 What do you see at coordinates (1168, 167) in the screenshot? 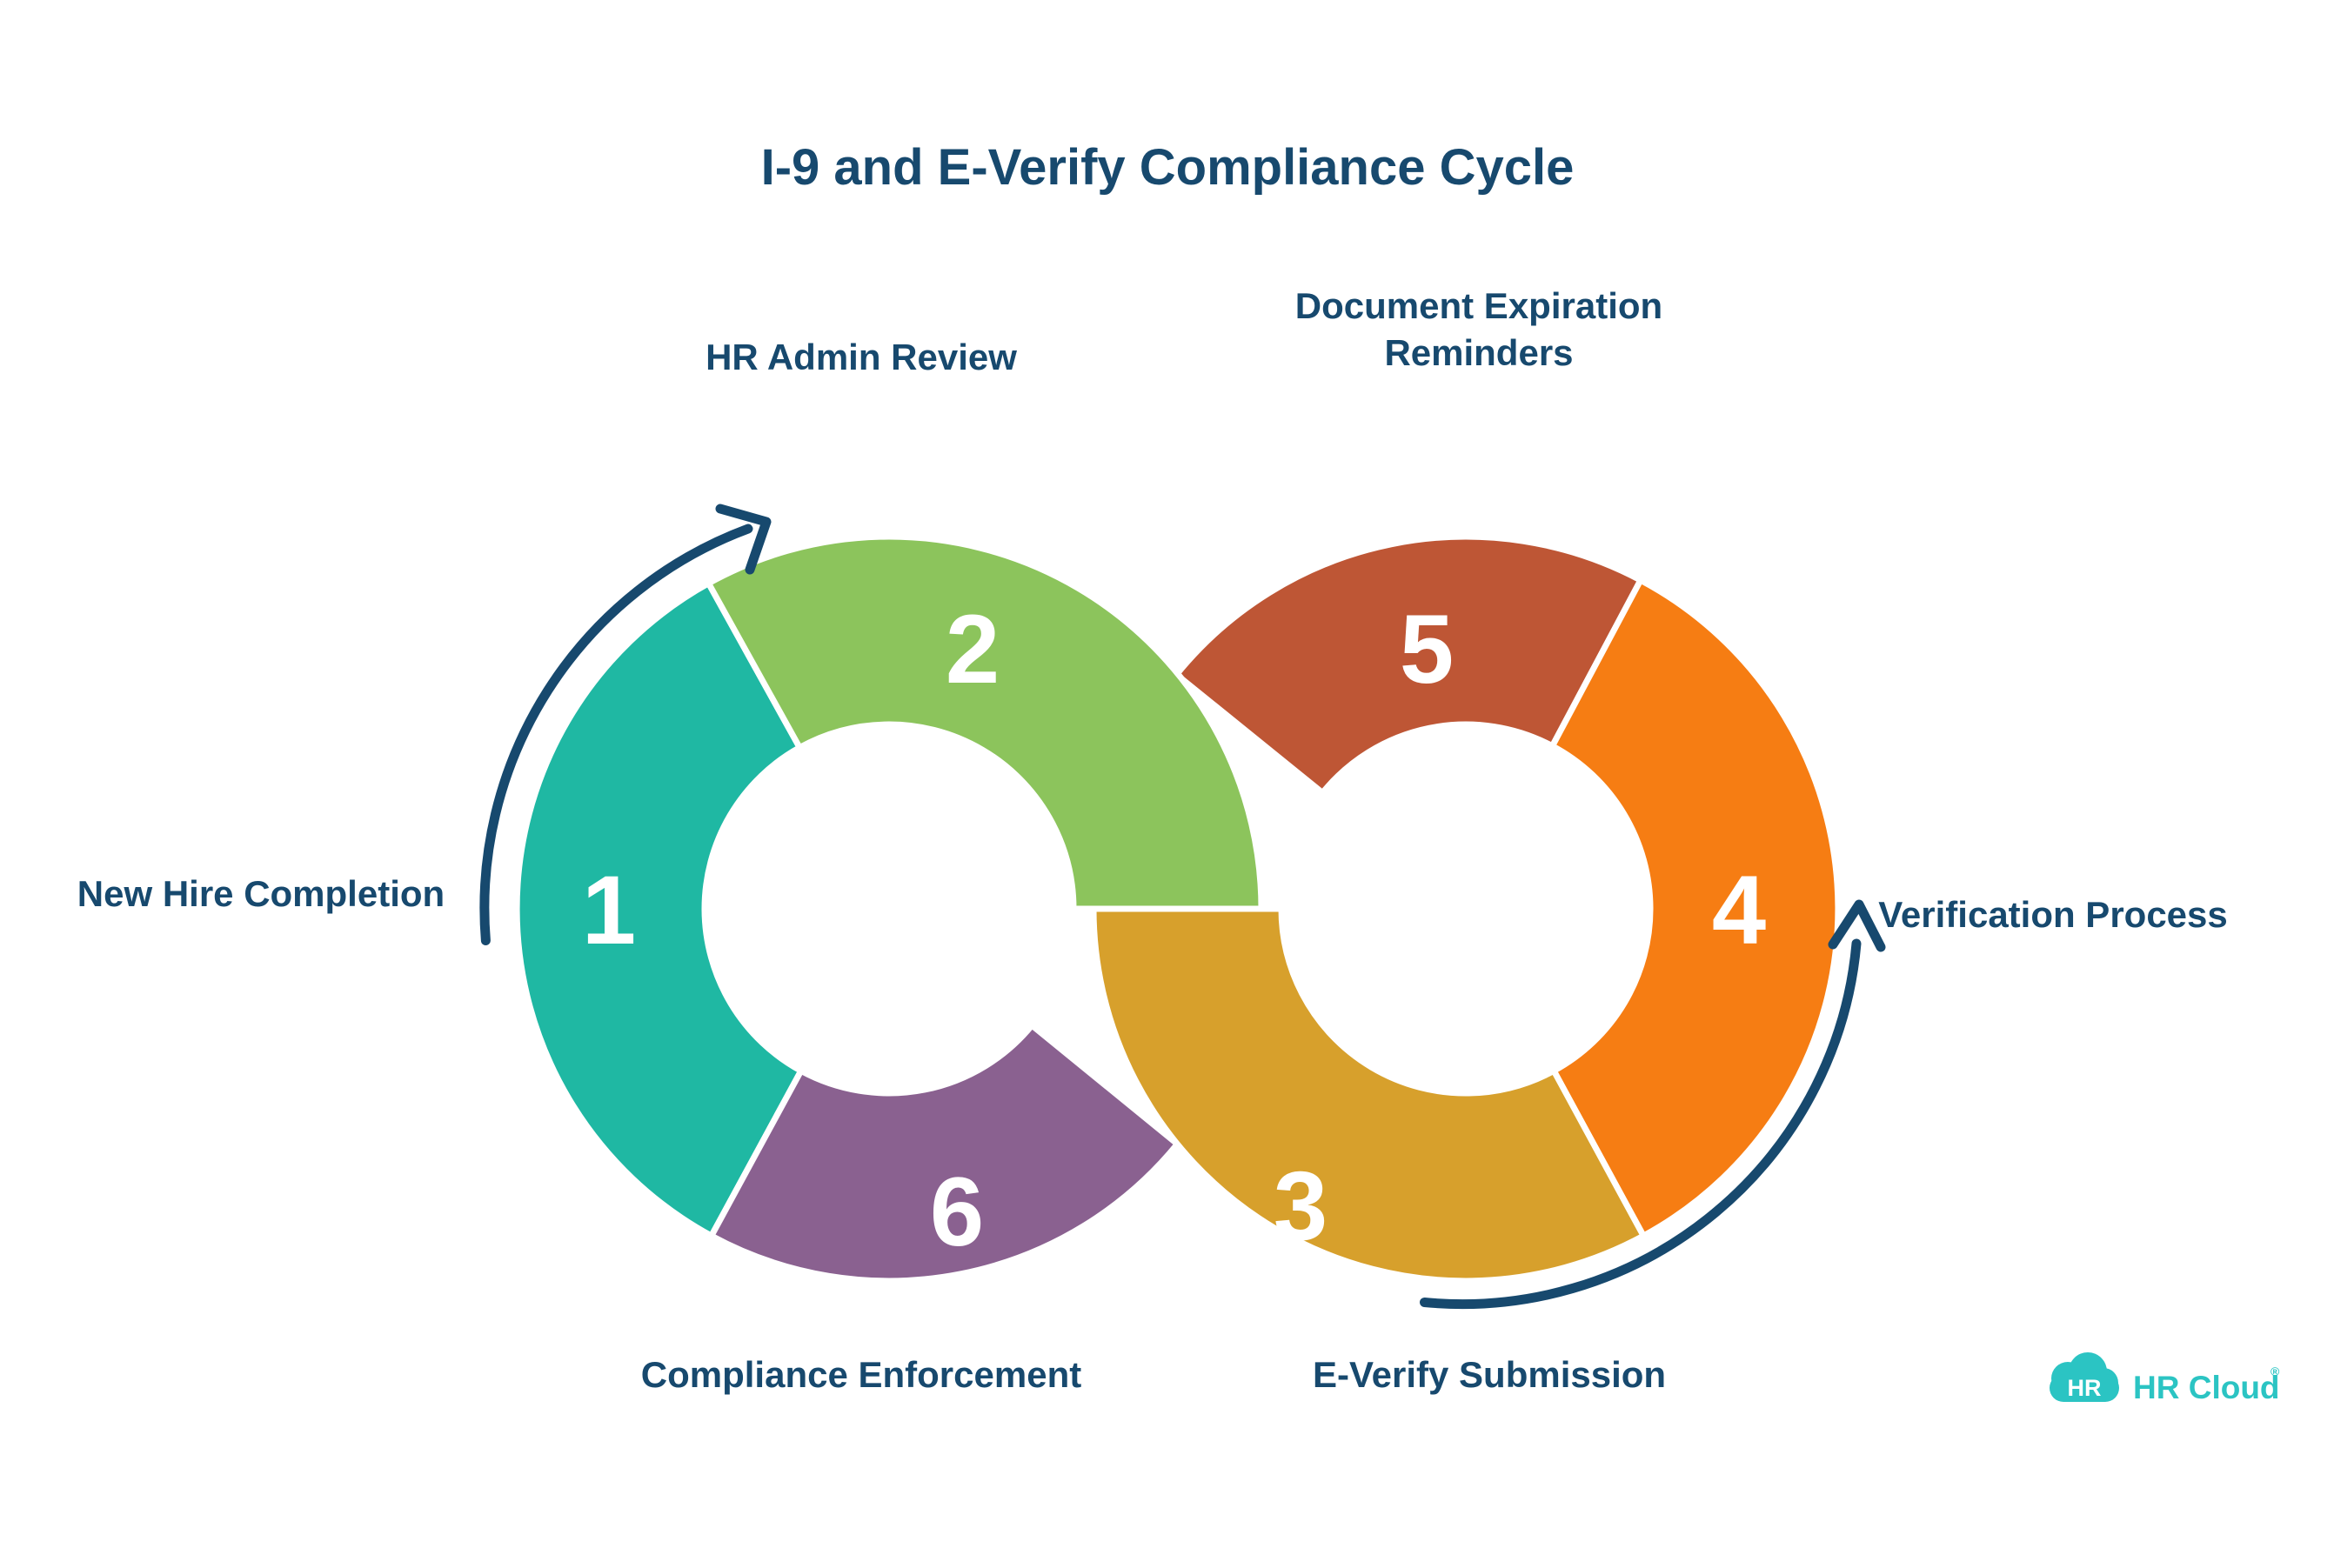
I see `page-title: I-9 and E-Verify Compliance Cycle` at bounding box center [1168, 167].